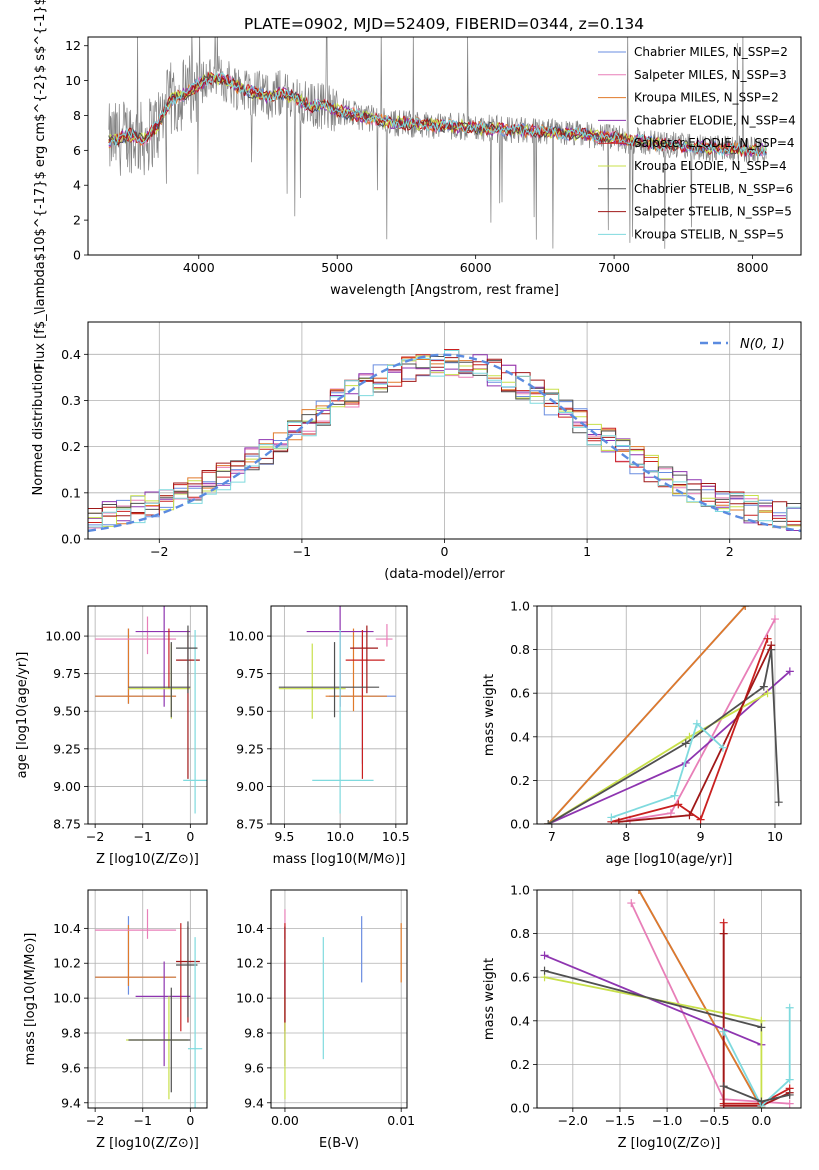  I want to click on x-axis-label: (data-model)/error, so click(444, 574).